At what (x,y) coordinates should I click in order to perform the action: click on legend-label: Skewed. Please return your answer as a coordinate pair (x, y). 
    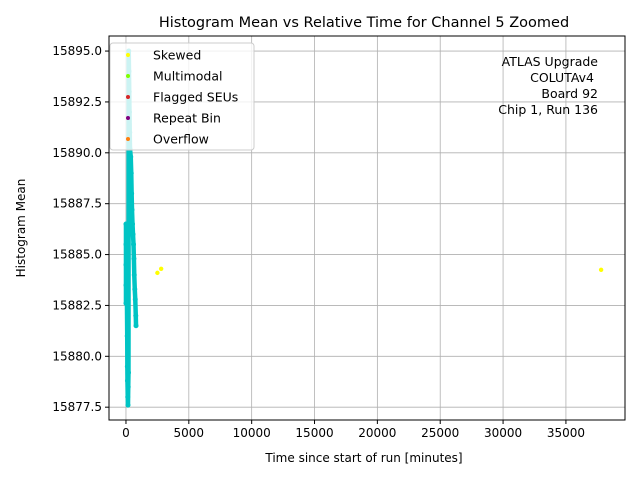
    Looking at the image, I should click on (177, 55).